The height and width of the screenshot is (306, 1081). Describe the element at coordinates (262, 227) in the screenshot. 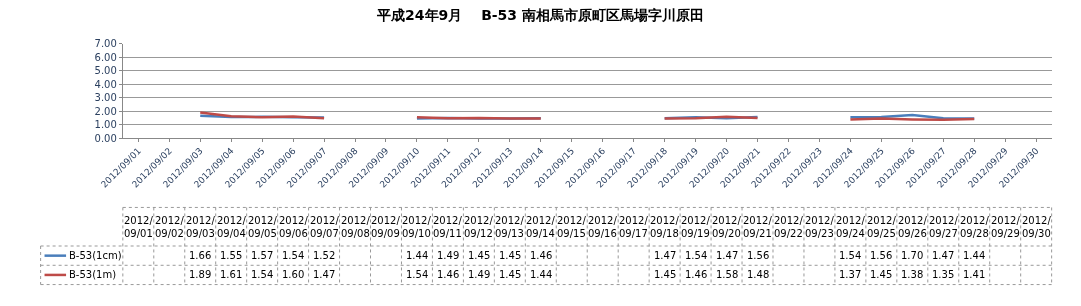

I see `category-label: 2012/09/05` at that location.